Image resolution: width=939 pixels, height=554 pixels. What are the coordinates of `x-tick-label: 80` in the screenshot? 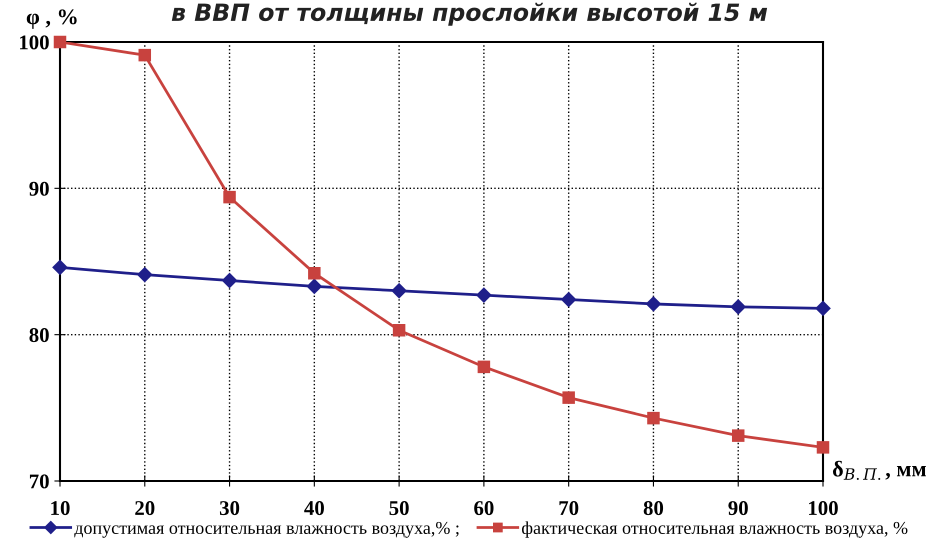 It's located at (654, 508).